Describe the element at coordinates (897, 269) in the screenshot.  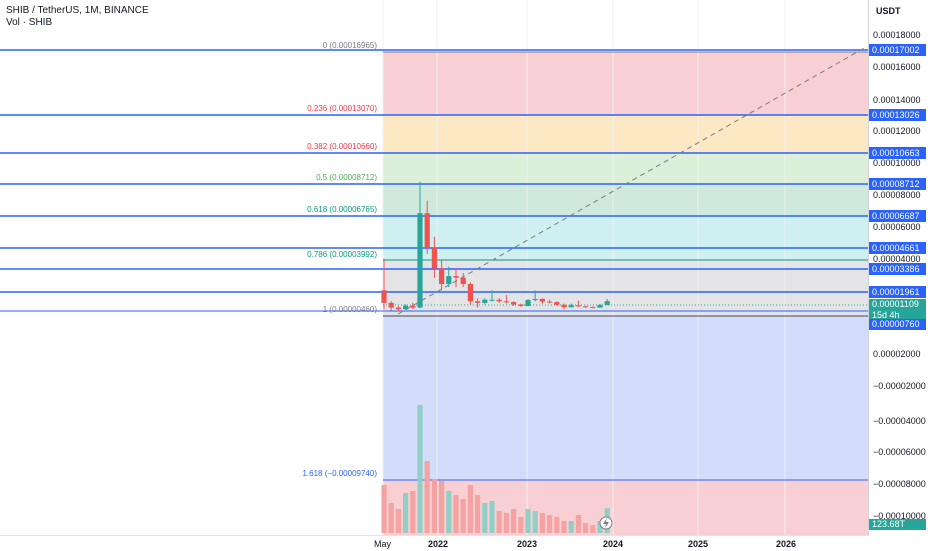
I see `level-price-tag: 0.00003386` at that location.